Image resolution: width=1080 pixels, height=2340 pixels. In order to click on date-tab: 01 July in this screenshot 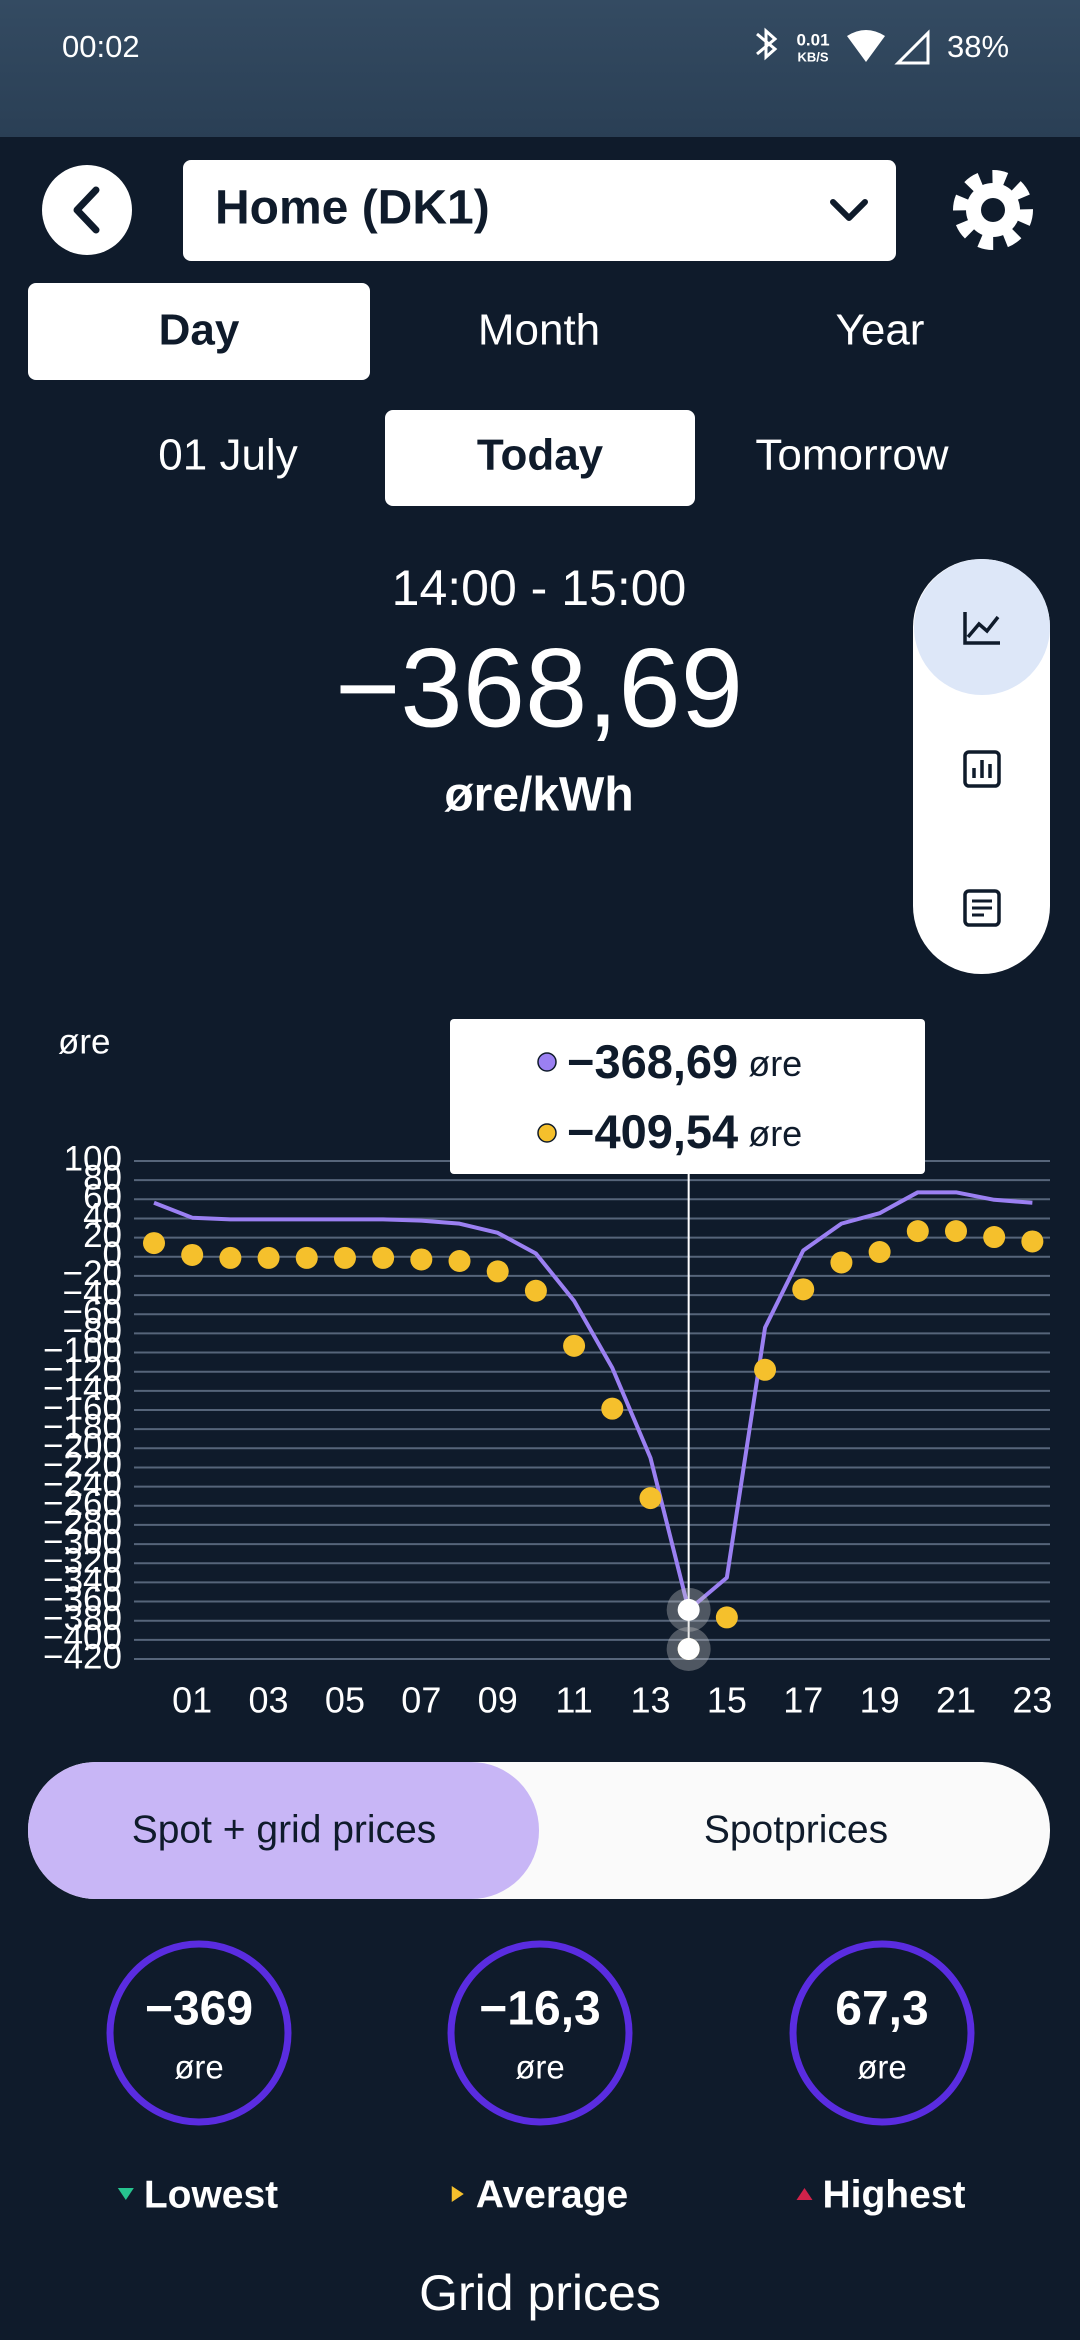, I will do `click(227, 455)`.